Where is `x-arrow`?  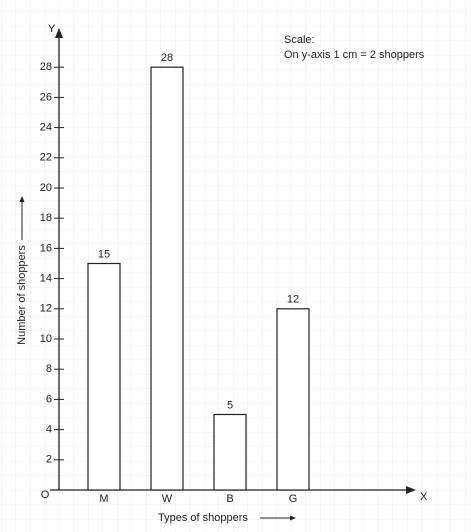 x-arrow is located at coordinates (411, 490).